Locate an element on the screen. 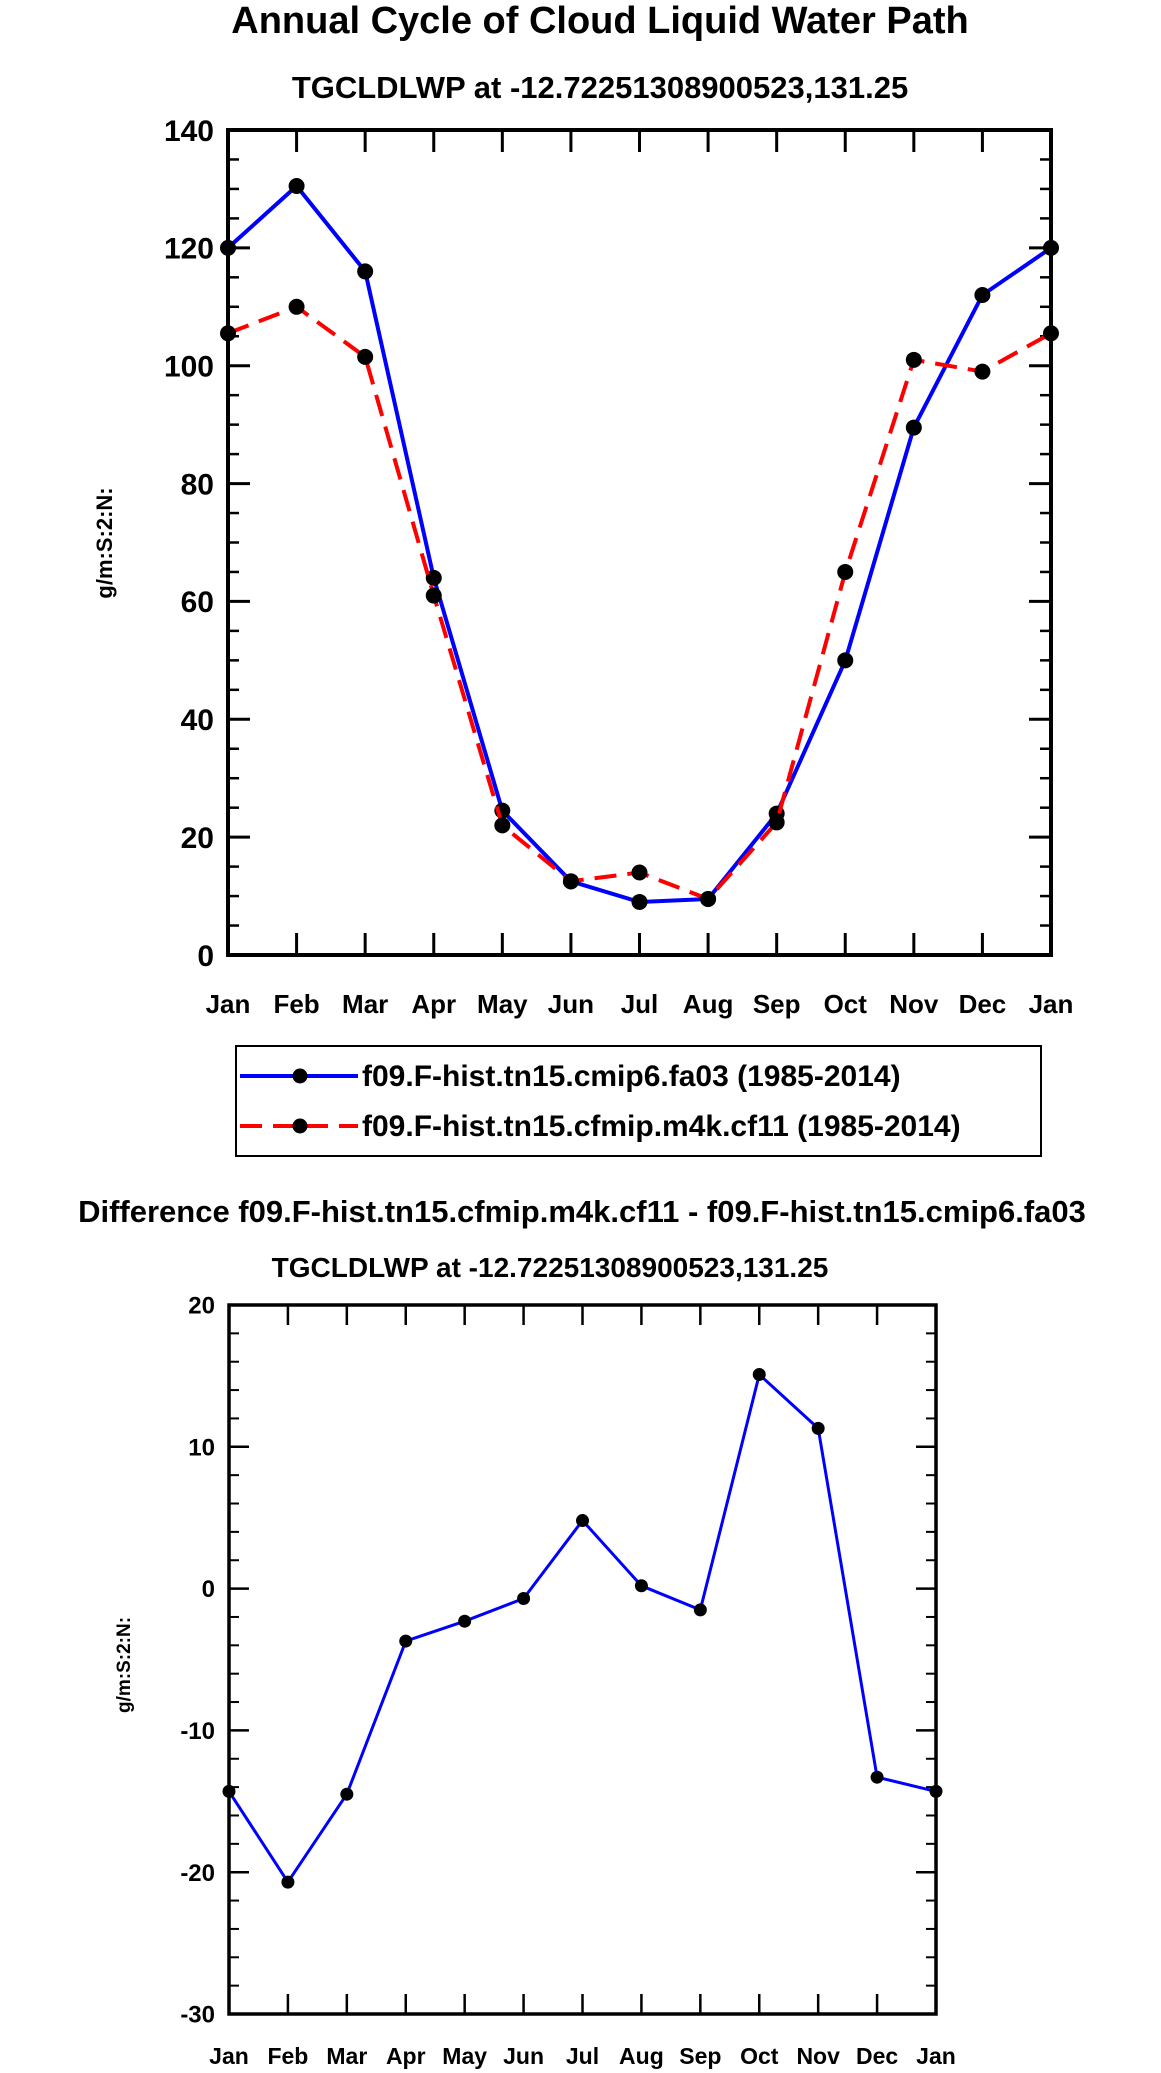 The height and width of the screenshot is (2073, 1161). chart1-ylabel: g/m:S:2:N: is located at coordinates (104, 542).